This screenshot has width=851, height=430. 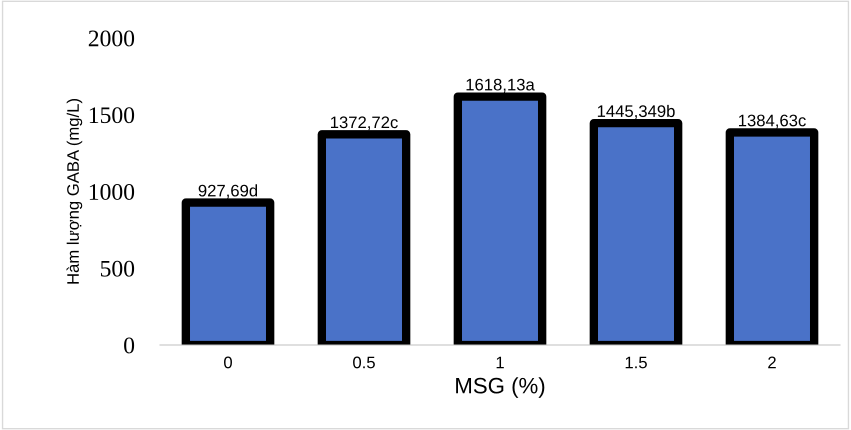 What do you see at coordinates (364, 362) in the screenshot?
I see `x-tick-label: 0.5` at bounding box center [364, 362].